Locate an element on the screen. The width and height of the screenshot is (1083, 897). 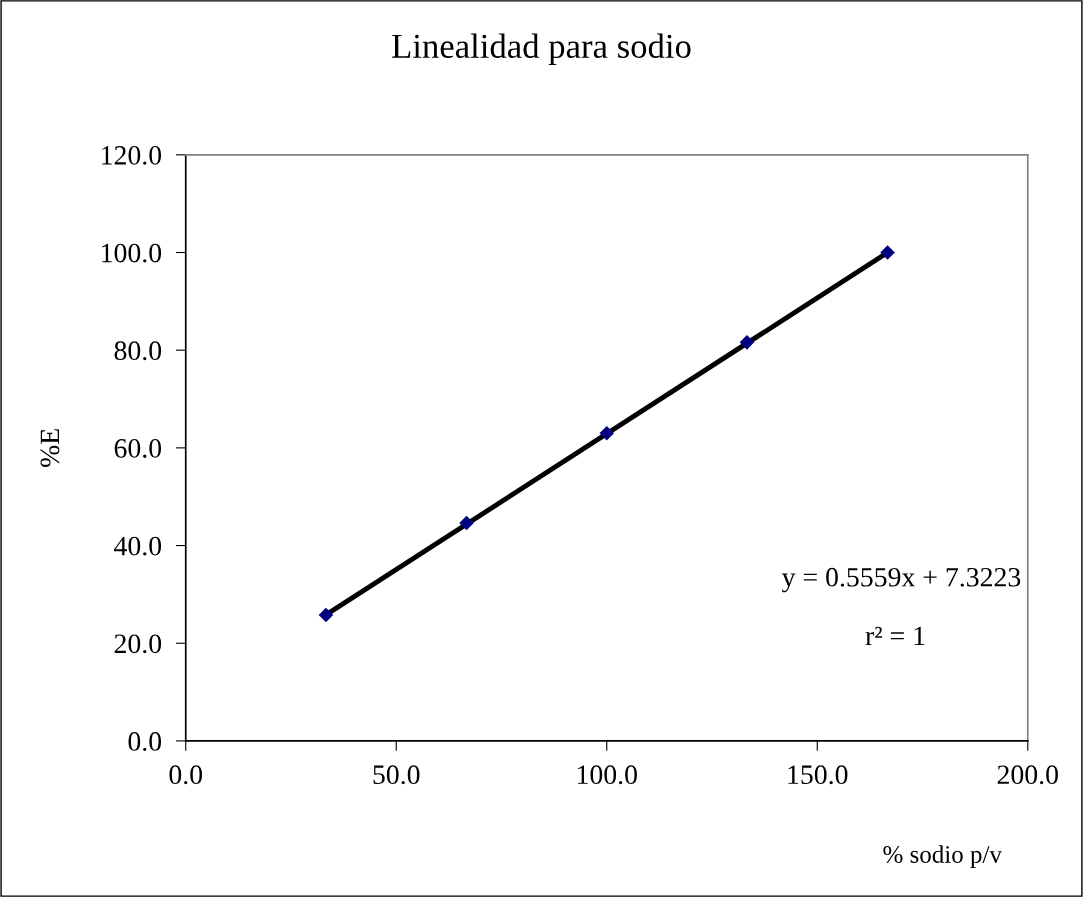
x-tick-label: 200.0 is located at coordinates (1027, 775).